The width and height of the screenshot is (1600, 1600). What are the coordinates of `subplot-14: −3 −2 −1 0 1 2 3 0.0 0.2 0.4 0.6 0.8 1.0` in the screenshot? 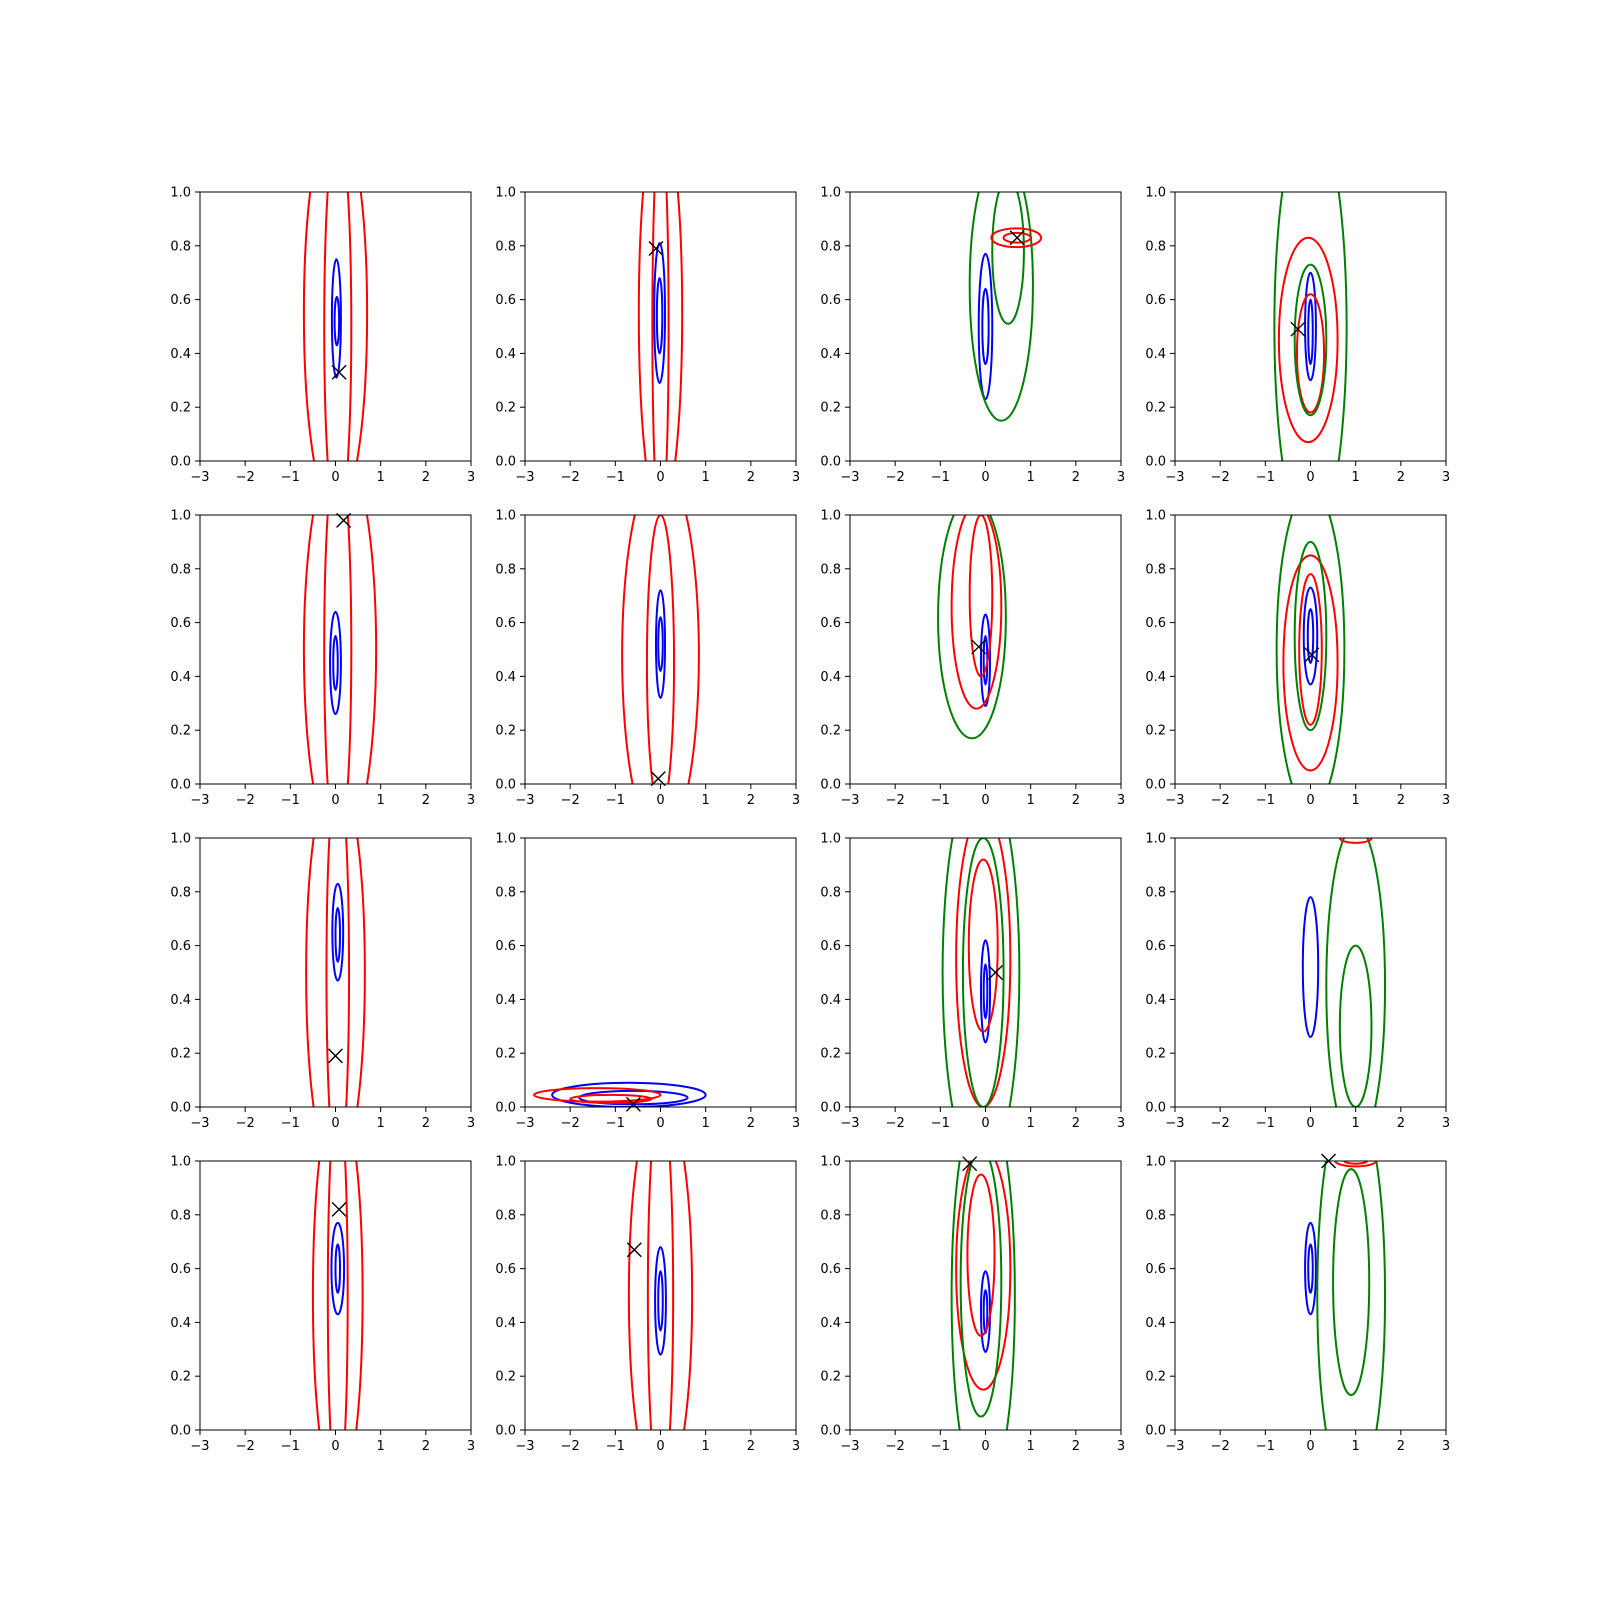 It's located at (647, 1305).